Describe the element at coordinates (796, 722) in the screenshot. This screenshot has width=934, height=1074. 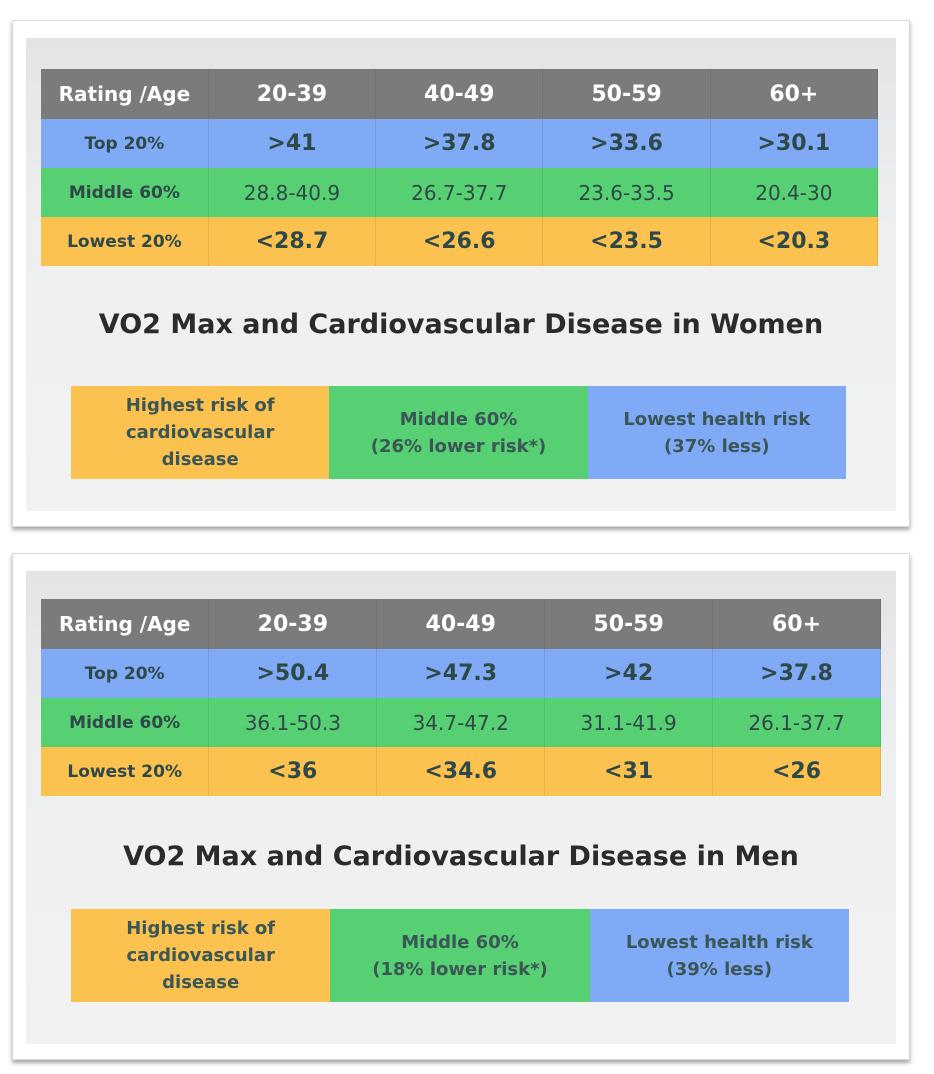
I see `vo2-value-cell: 26.1-37.7` at that location.